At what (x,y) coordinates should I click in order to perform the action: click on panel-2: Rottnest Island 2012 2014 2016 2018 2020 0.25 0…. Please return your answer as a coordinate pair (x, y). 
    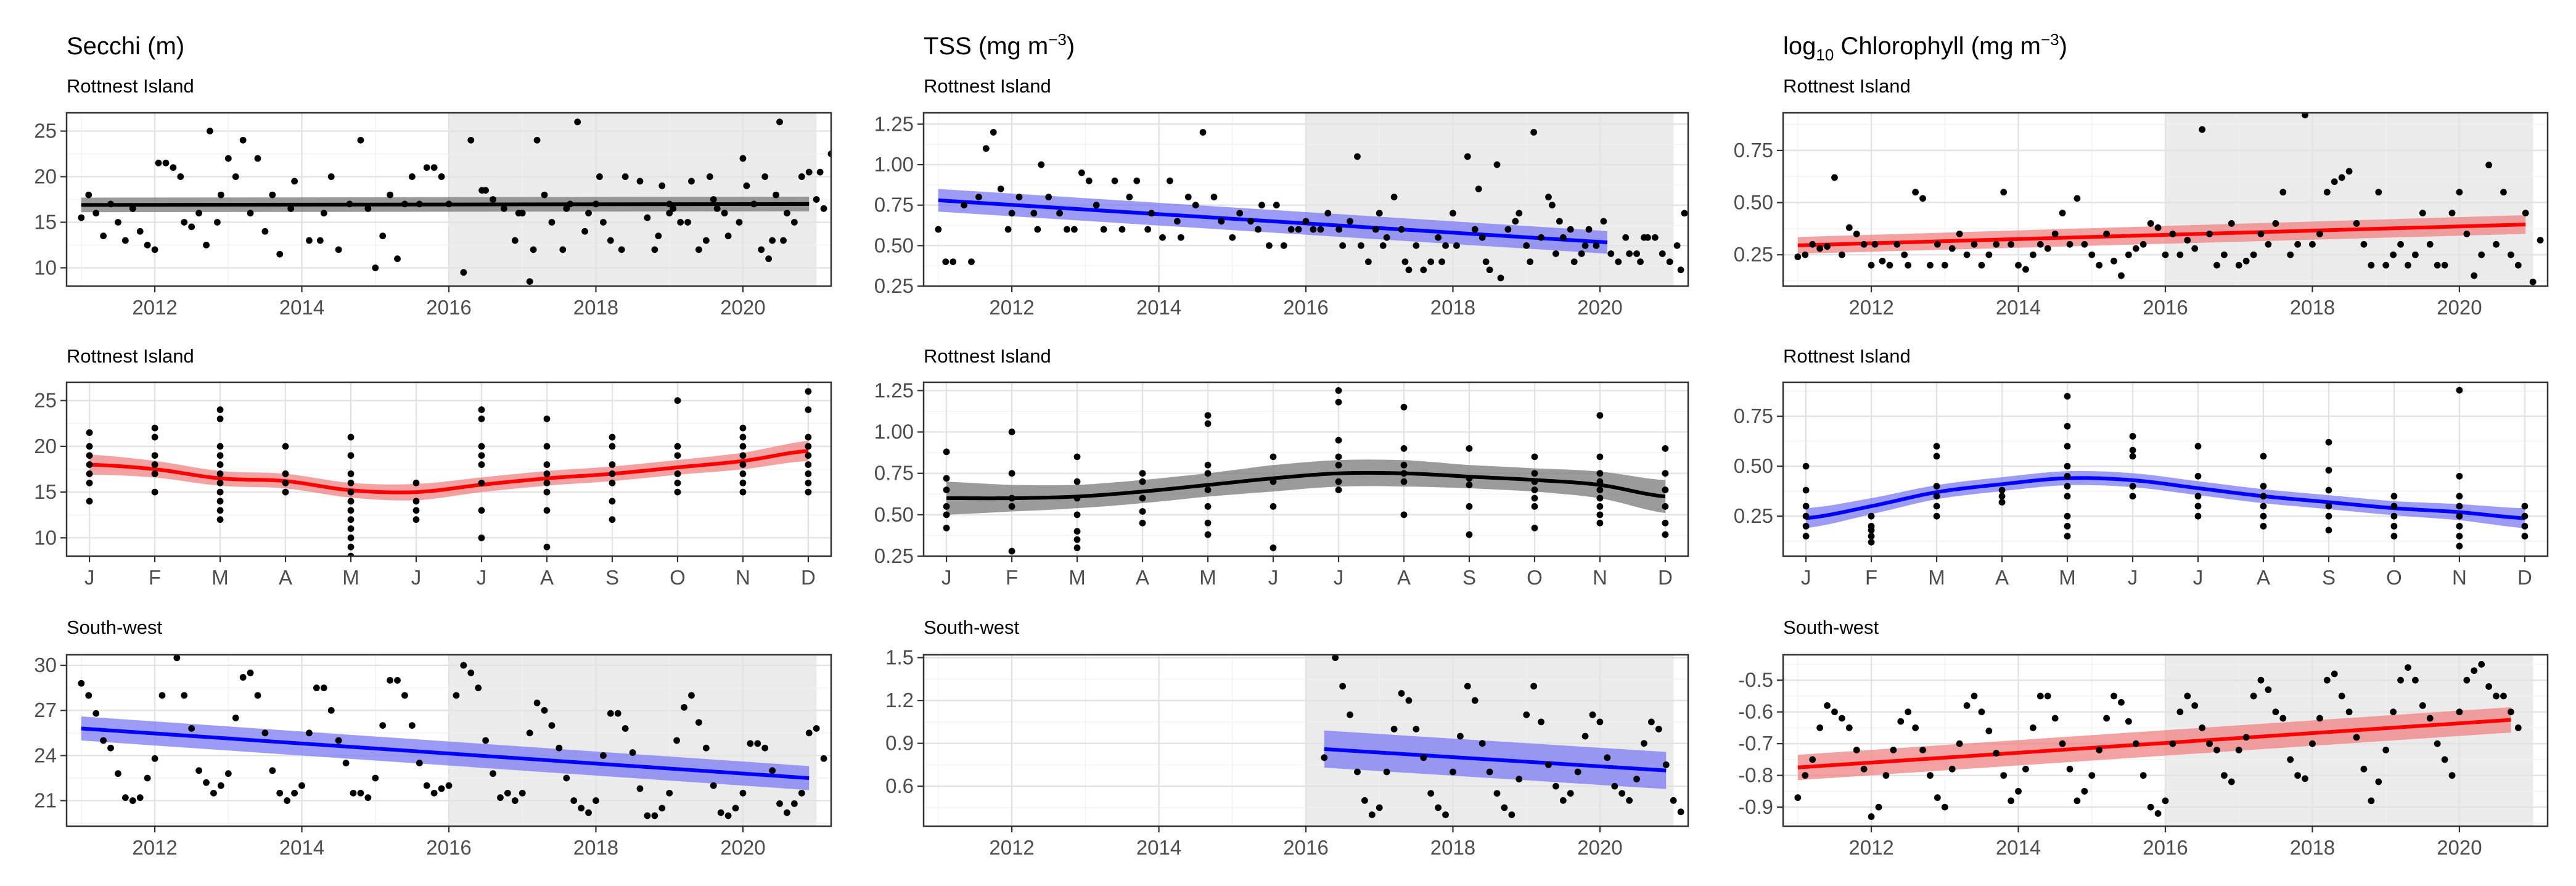
    Looking at the image, I should click on (1281, 197).